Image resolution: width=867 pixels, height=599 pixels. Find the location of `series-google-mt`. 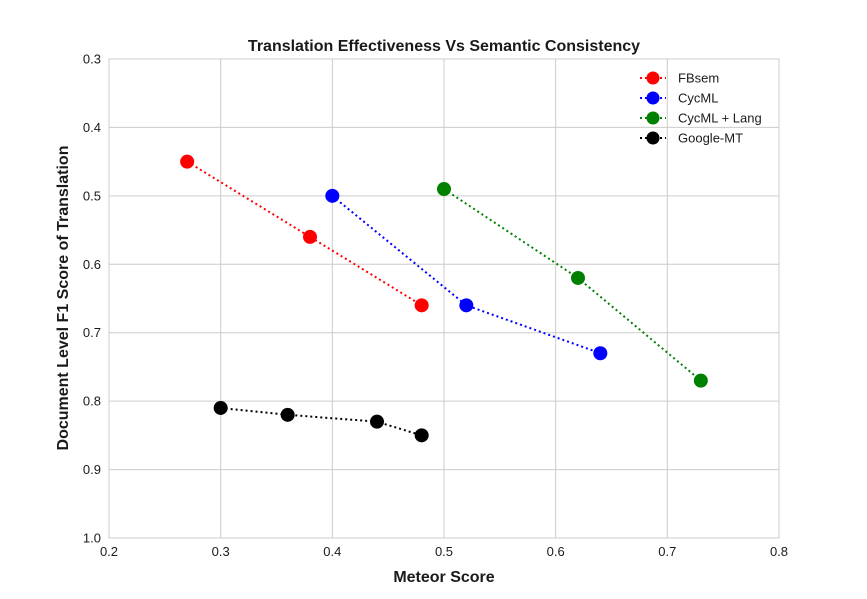

series-google-mt is located at coordinates (321, 421).